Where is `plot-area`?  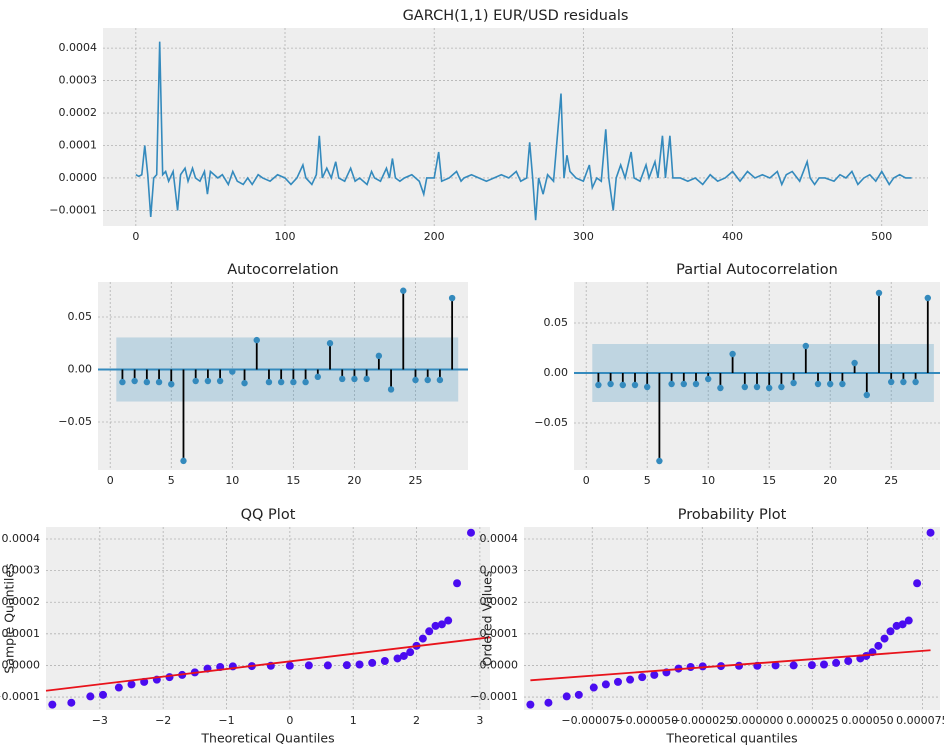 plot-area is located at coordinates (268, 618).